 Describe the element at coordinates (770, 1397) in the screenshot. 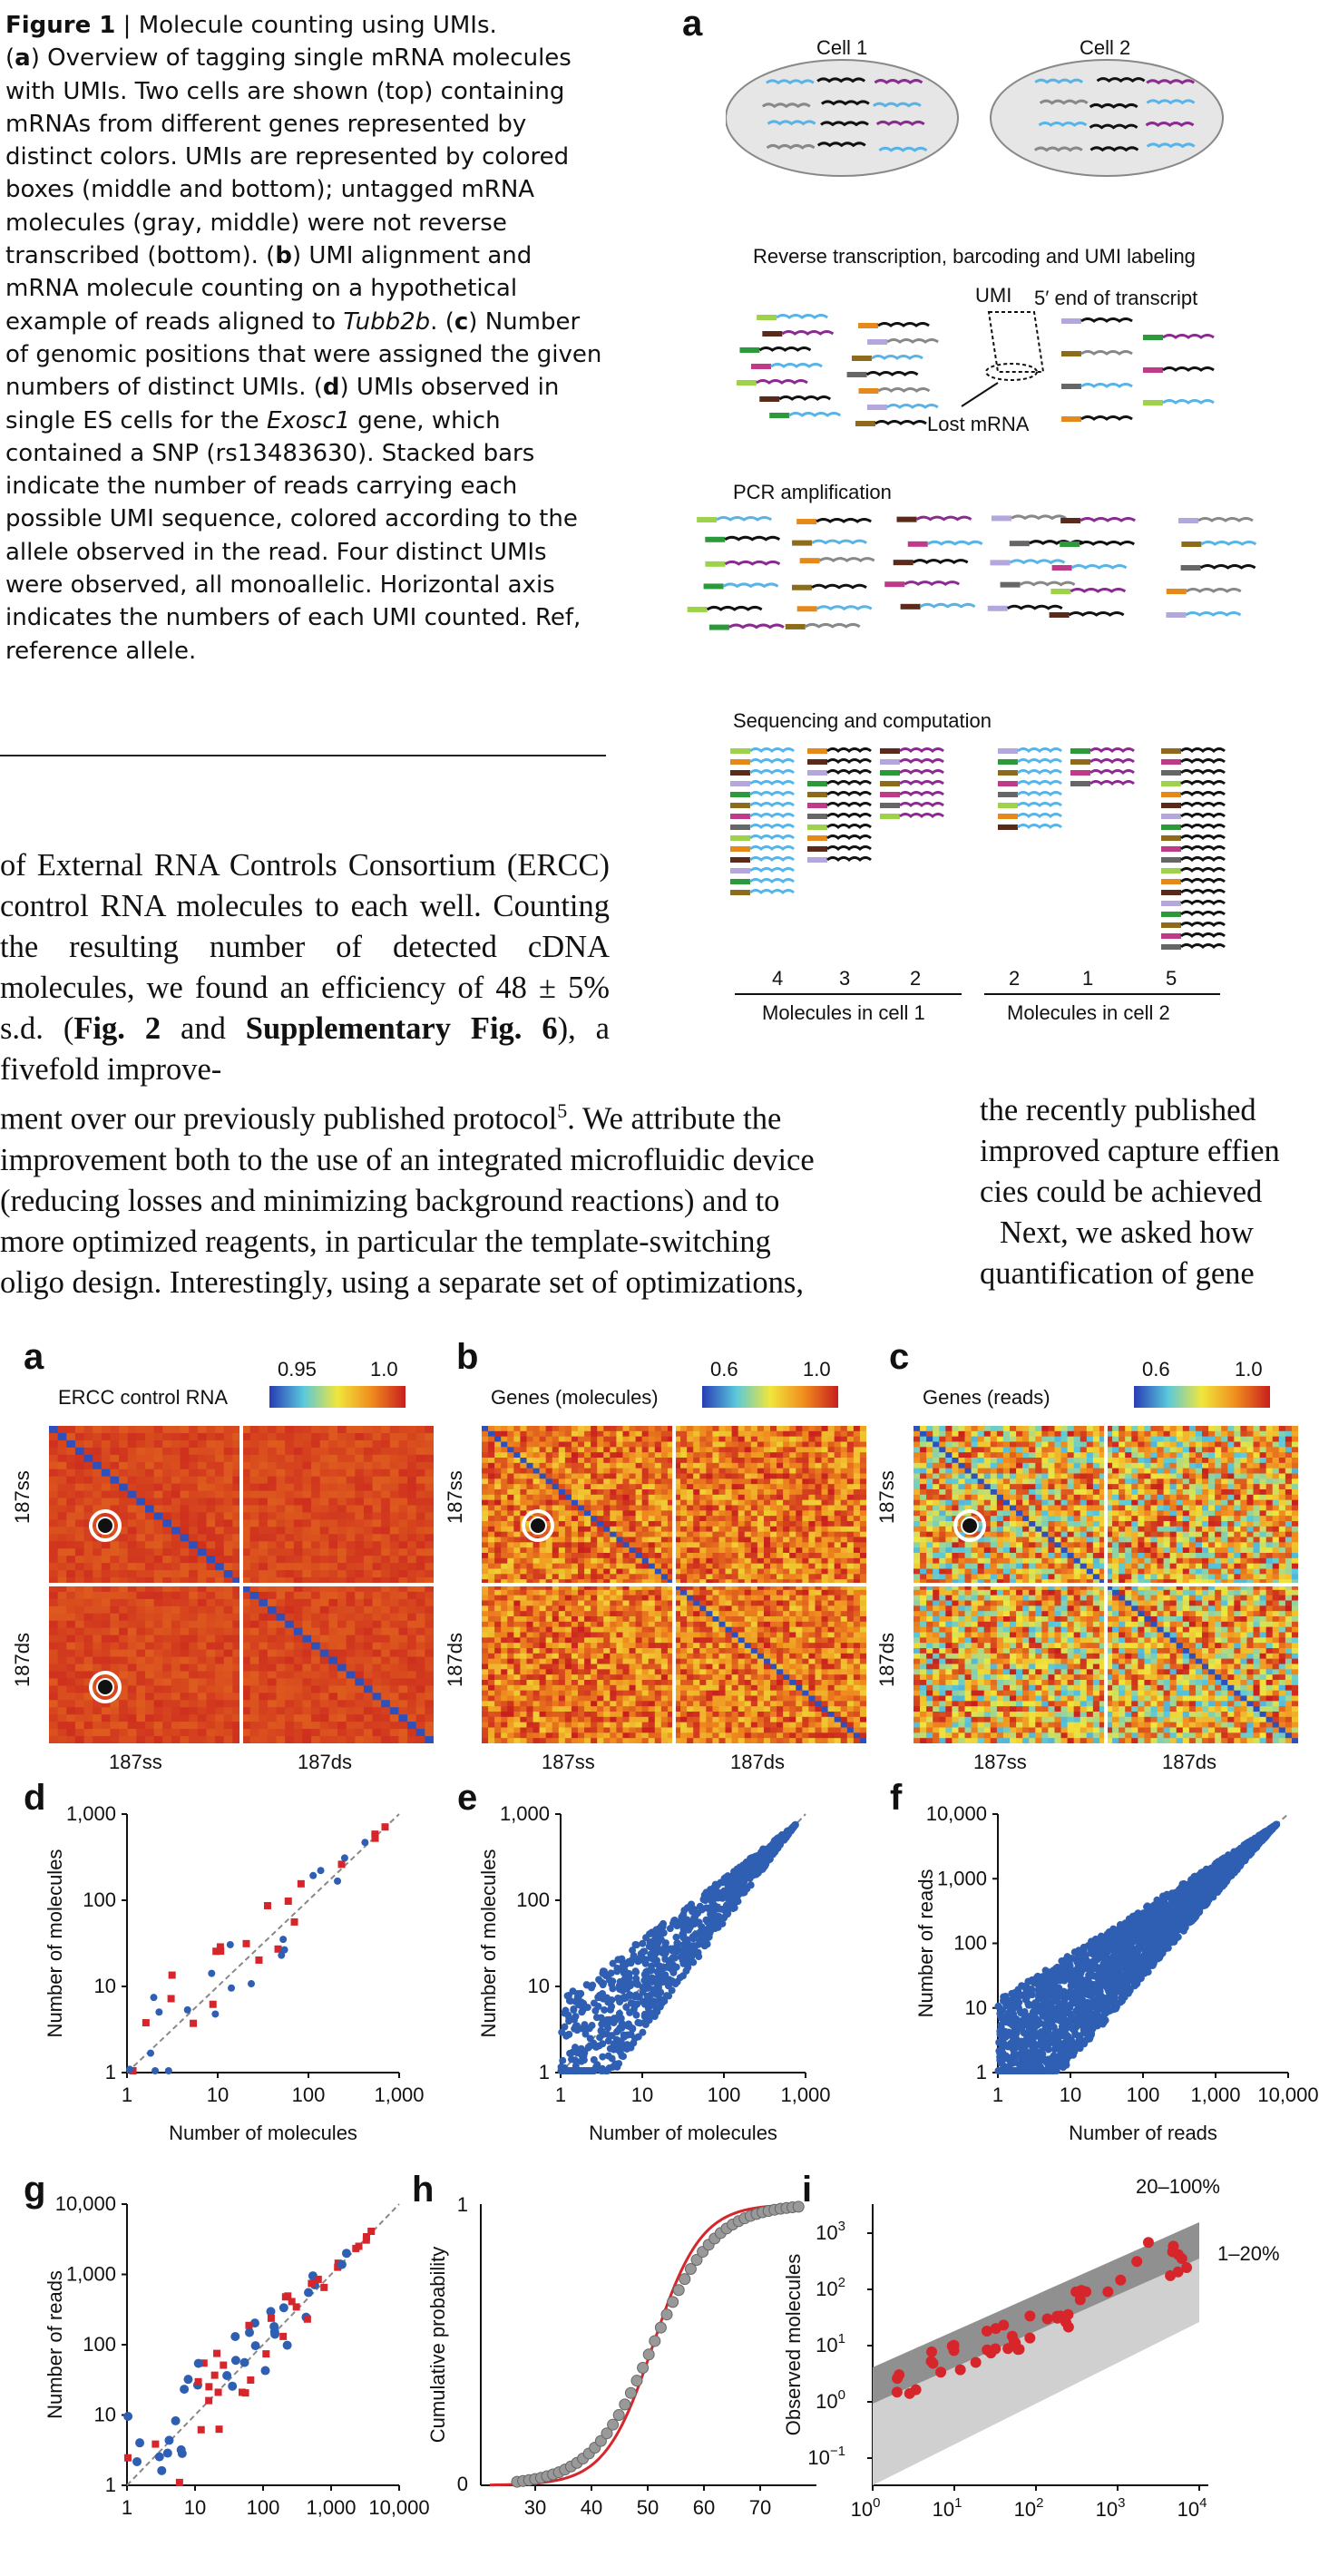

I see `colorbar` at that location.